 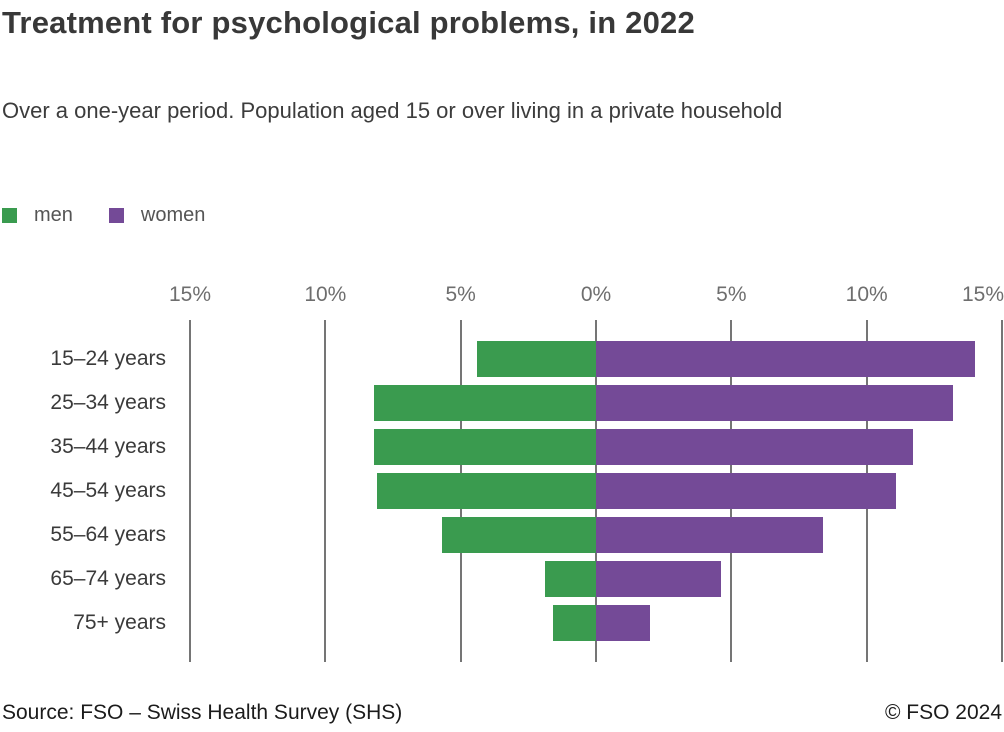 I want to click on tick-label: 0%, so click(x=596, y=294).